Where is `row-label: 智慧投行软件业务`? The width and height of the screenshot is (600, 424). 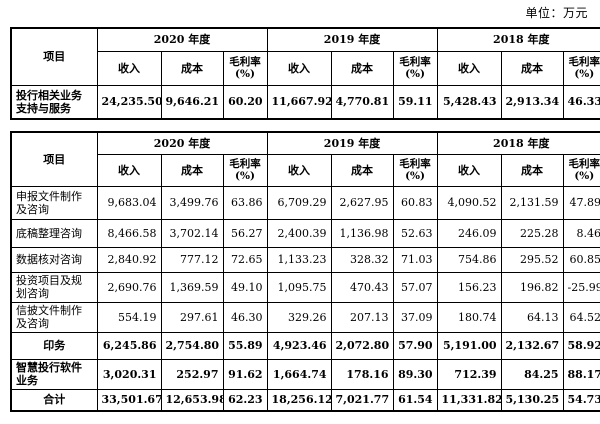
row-label: 智慧投行软件业务 is located at coordinates (54, 374).